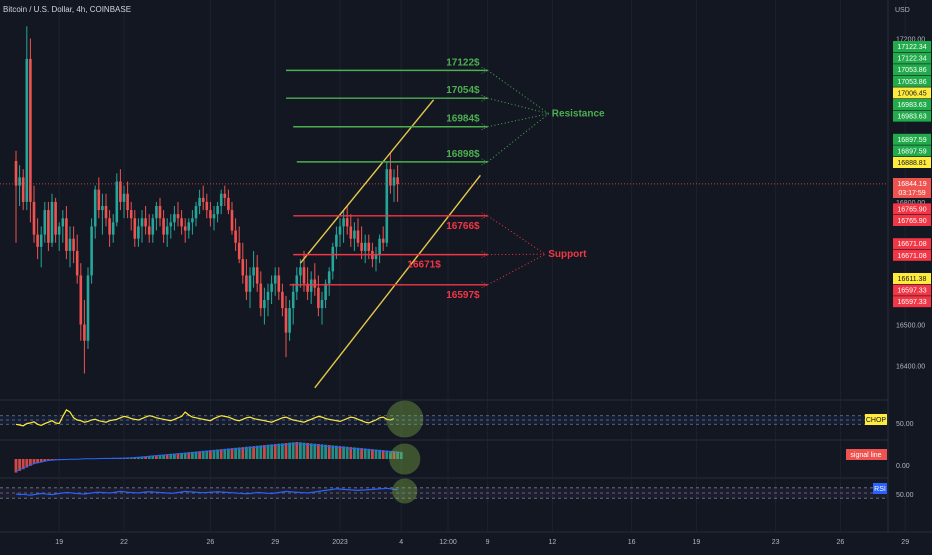 Image resolution: width=932 pixels, height=555 pixels. Describe the element at coordinates (463, 226) in the screenshot. I see `support-label: 16766$` at that location.